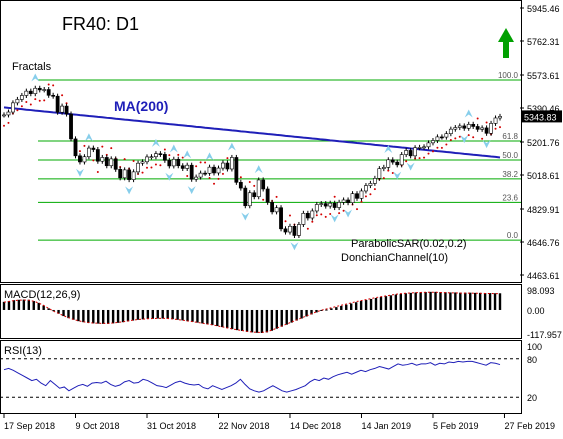 The width and height of the screenshot is (563, 439). I want to click on macd-y-tick-label: 98.093, so click(541, 291).